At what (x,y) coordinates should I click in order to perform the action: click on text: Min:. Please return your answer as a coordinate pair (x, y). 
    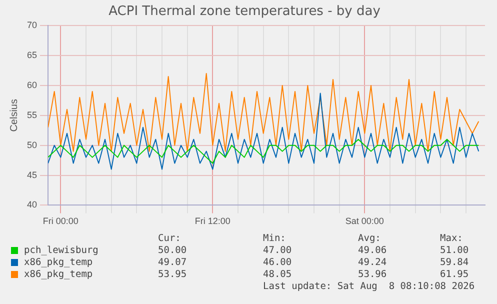
    Looking at the image, I should click on (274, 238).